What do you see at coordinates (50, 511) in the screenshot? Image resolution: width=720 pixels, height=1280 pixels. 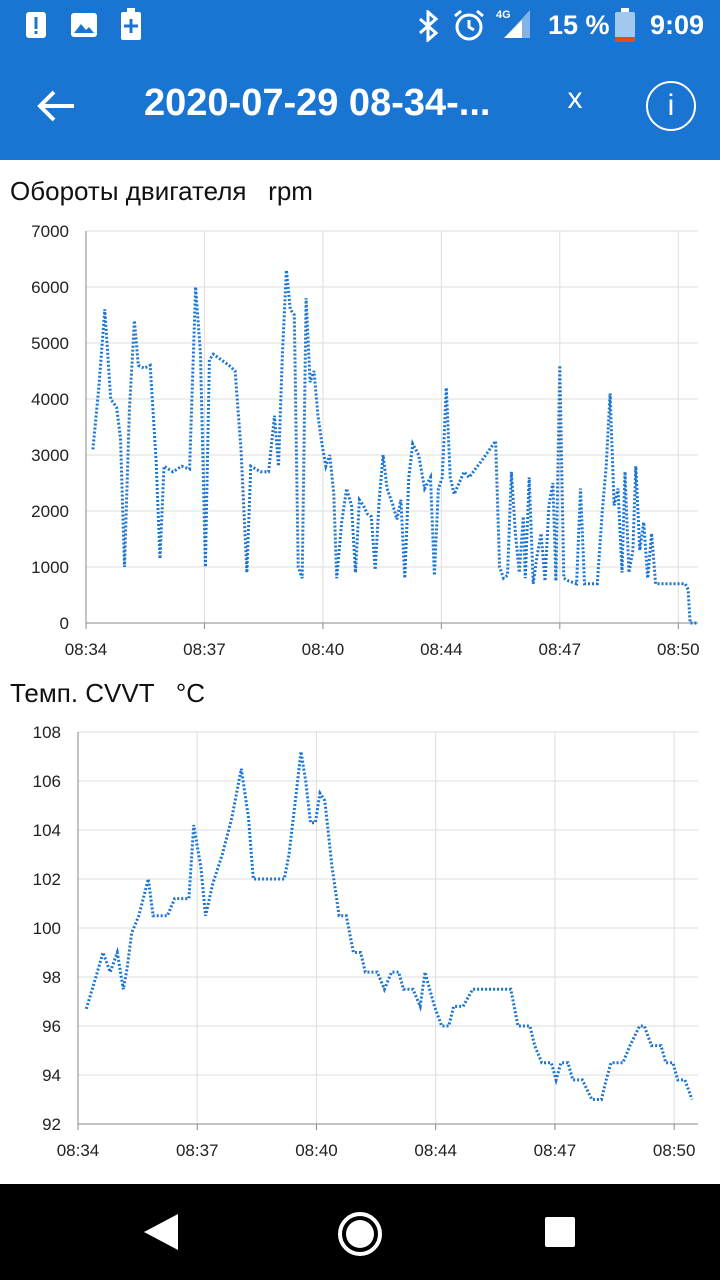 I see `rpm-ytick-label: 2000` at bounding box center [50, 511].